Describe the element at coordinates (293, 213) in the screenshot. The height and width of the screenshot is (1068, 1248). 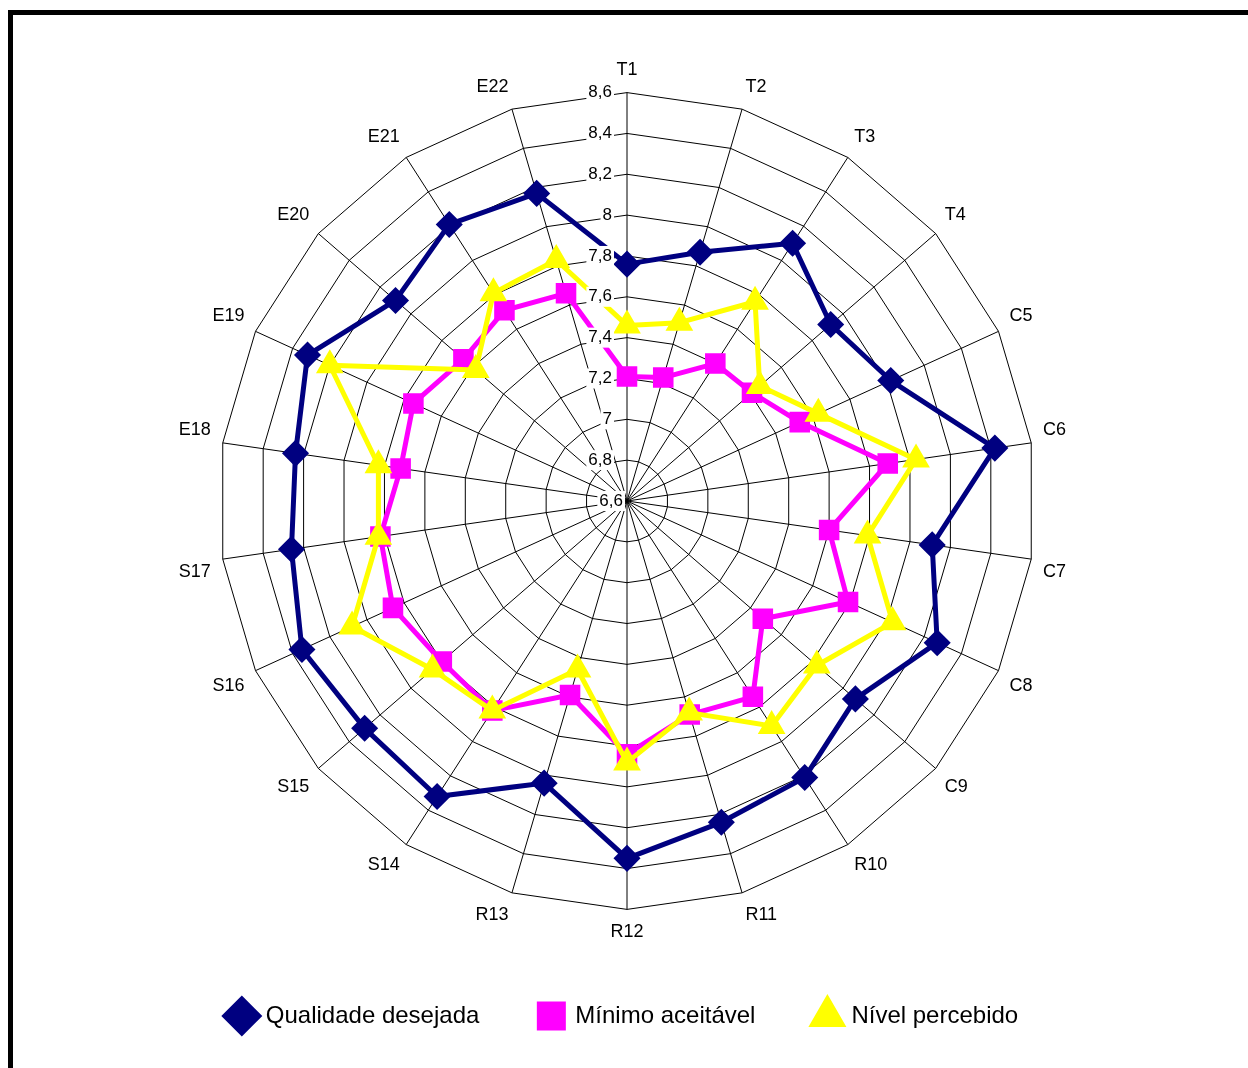
I see `spoke-label: E20` at that location.